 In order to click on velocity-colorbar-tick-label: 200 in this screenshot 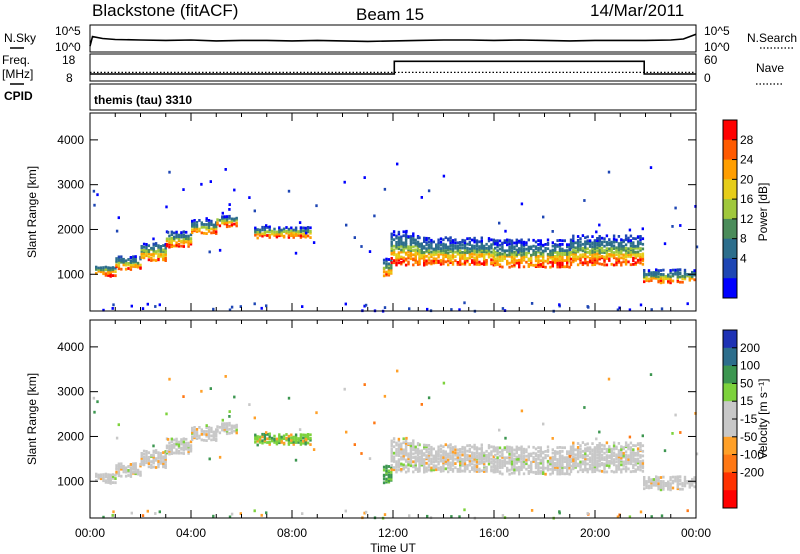, I will do `click(750, 348)`.